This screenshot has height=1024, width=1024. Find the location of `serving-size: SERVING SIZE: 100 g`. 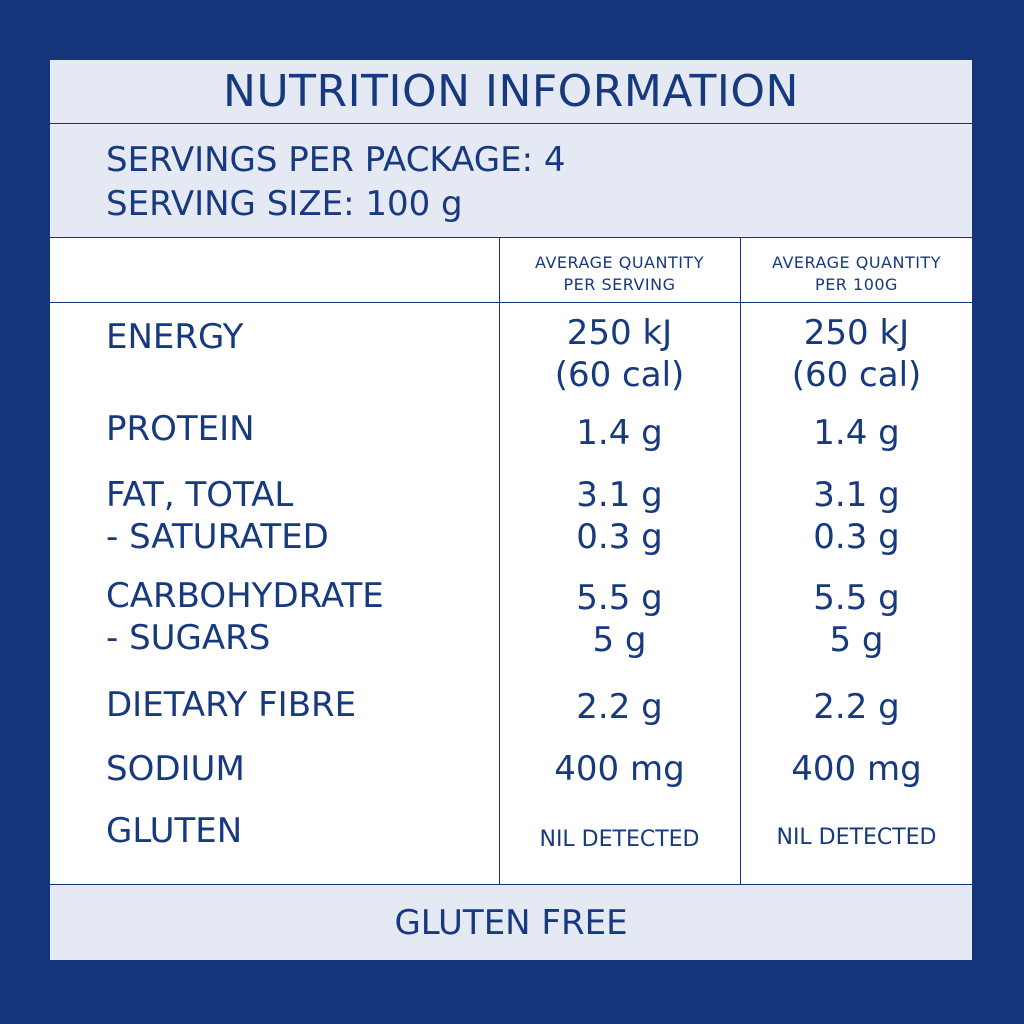

serving-size: SERVING SIZE: 100 g is located at coordinates (284, 204).